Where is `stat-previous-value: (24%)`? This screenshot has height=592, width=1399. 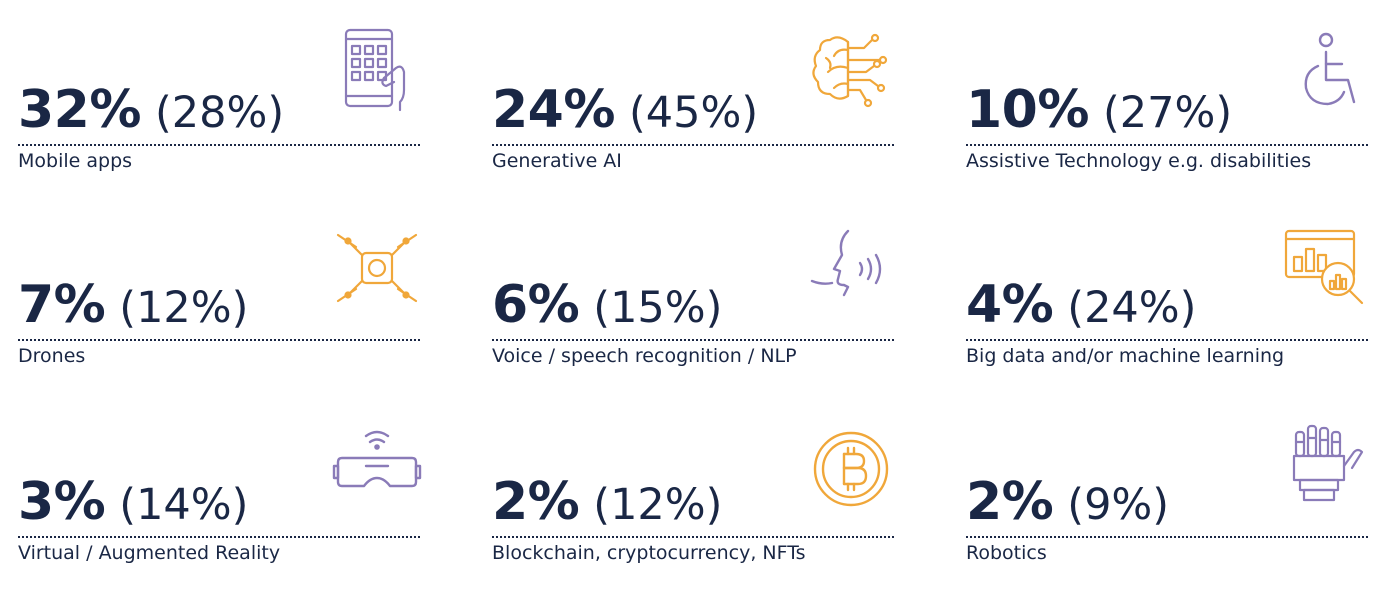 stat-previous-value: (24%) is located at coordinates (1132, 308).